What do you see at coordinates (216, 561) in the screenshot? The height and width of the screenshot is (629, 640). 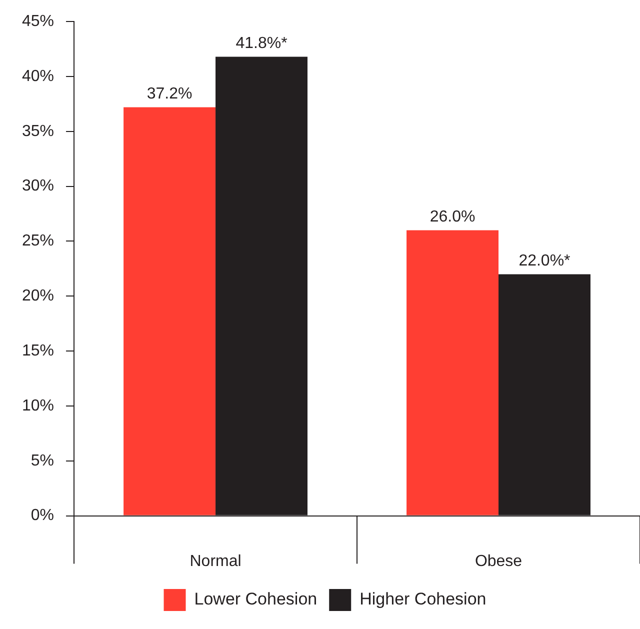 I see `x-tick-label: Normal` at bounding box center [216, 561].